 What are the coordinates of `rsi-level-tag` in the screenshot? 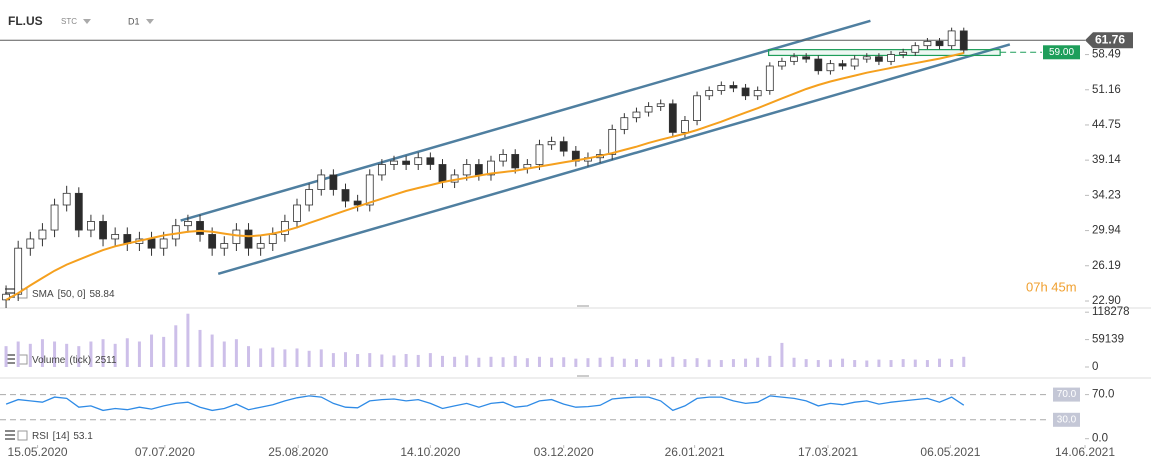 It's located at (1066, 419).